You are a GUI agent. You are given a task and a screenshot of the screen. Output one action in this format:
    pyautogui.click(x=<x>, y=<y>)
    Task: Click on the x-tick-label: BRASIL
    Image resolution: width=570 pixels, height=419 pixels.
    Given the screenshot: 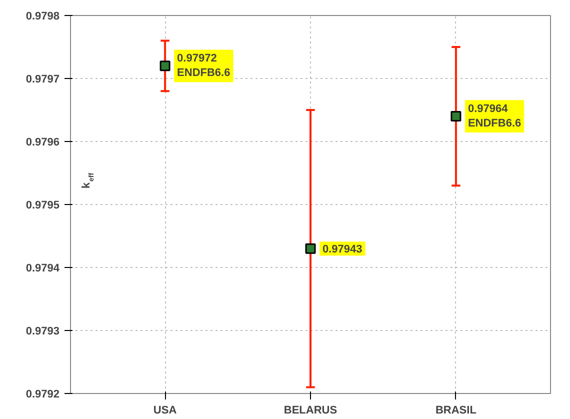 What is the action you would take?
    pyautogui.click(x=456, y=410)
    